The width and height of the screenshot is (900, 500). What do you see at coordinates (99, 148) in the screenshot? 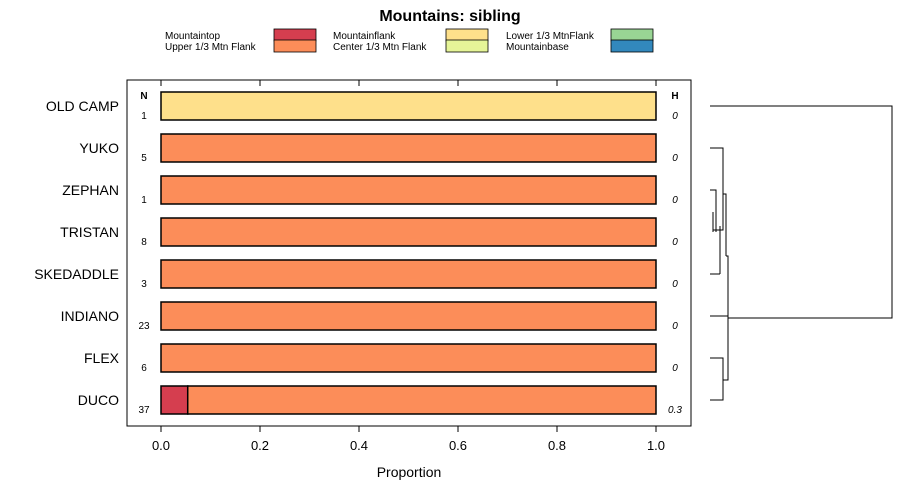
I see `category-label: YUKO` at bounding box center [99, 148].